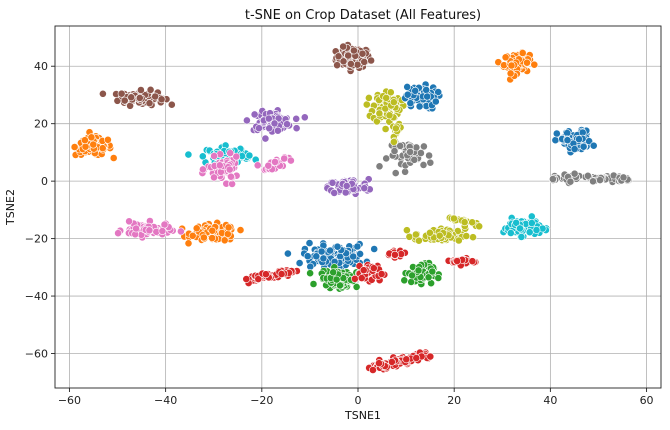 Image resolution: width=670 pixels, height=430 pixels. I want to click on x-tick-label: 60, so click(647, 400).